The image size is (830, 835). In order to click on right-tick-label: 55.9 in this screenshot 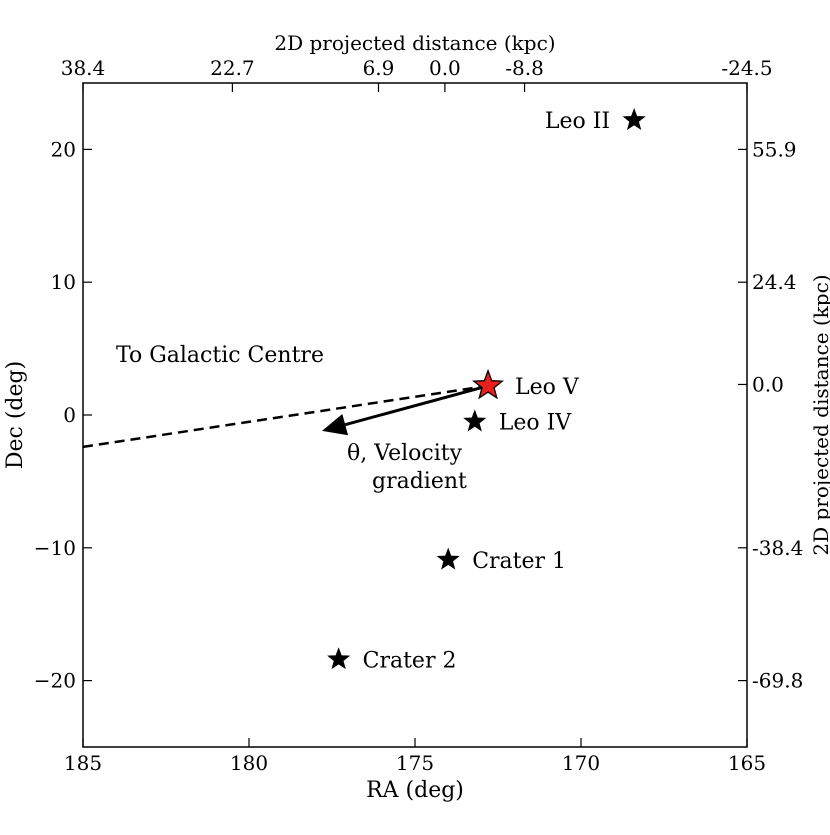, I will do `click(774, 149)`.